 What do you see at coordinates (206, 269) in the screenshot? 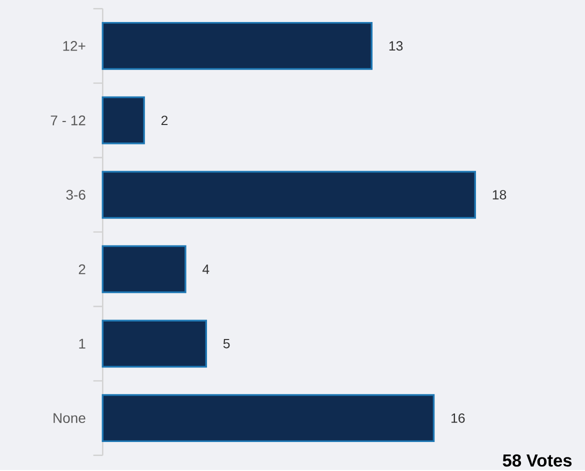
I see `data-label: 4` at bounding box center [206, 269].